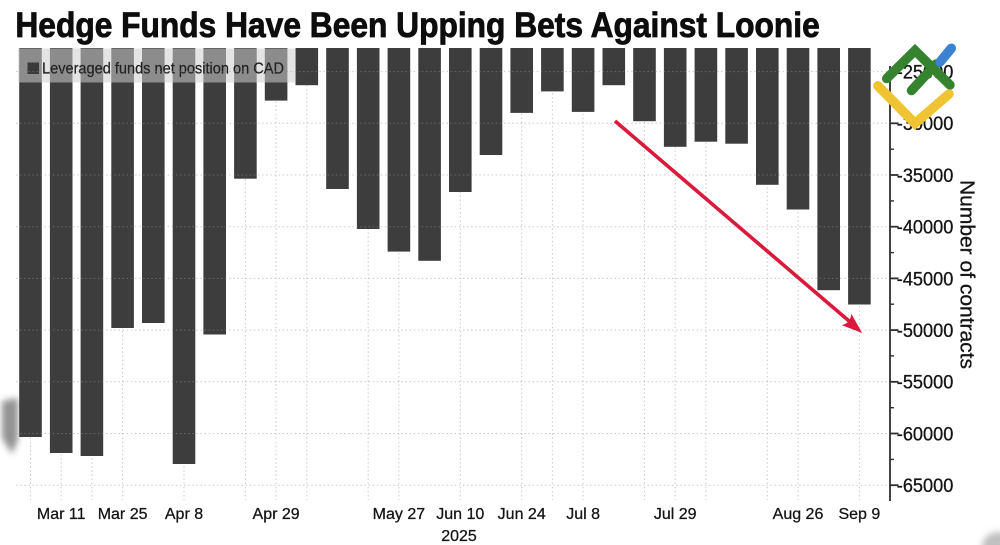  I want to click on svg-text: 2025, so click(459, 536).